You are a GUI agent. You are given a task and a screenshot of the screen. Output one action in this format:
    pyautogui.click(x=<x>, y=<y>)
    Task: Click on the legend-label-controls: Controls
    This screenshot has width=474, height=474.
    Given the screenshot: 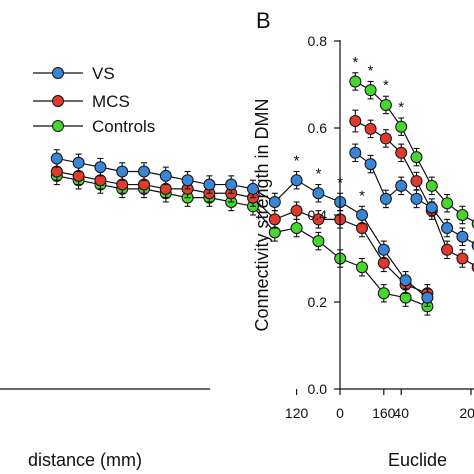 What is the action you would take?
    pyautogui.click(x=123, y=126)
    